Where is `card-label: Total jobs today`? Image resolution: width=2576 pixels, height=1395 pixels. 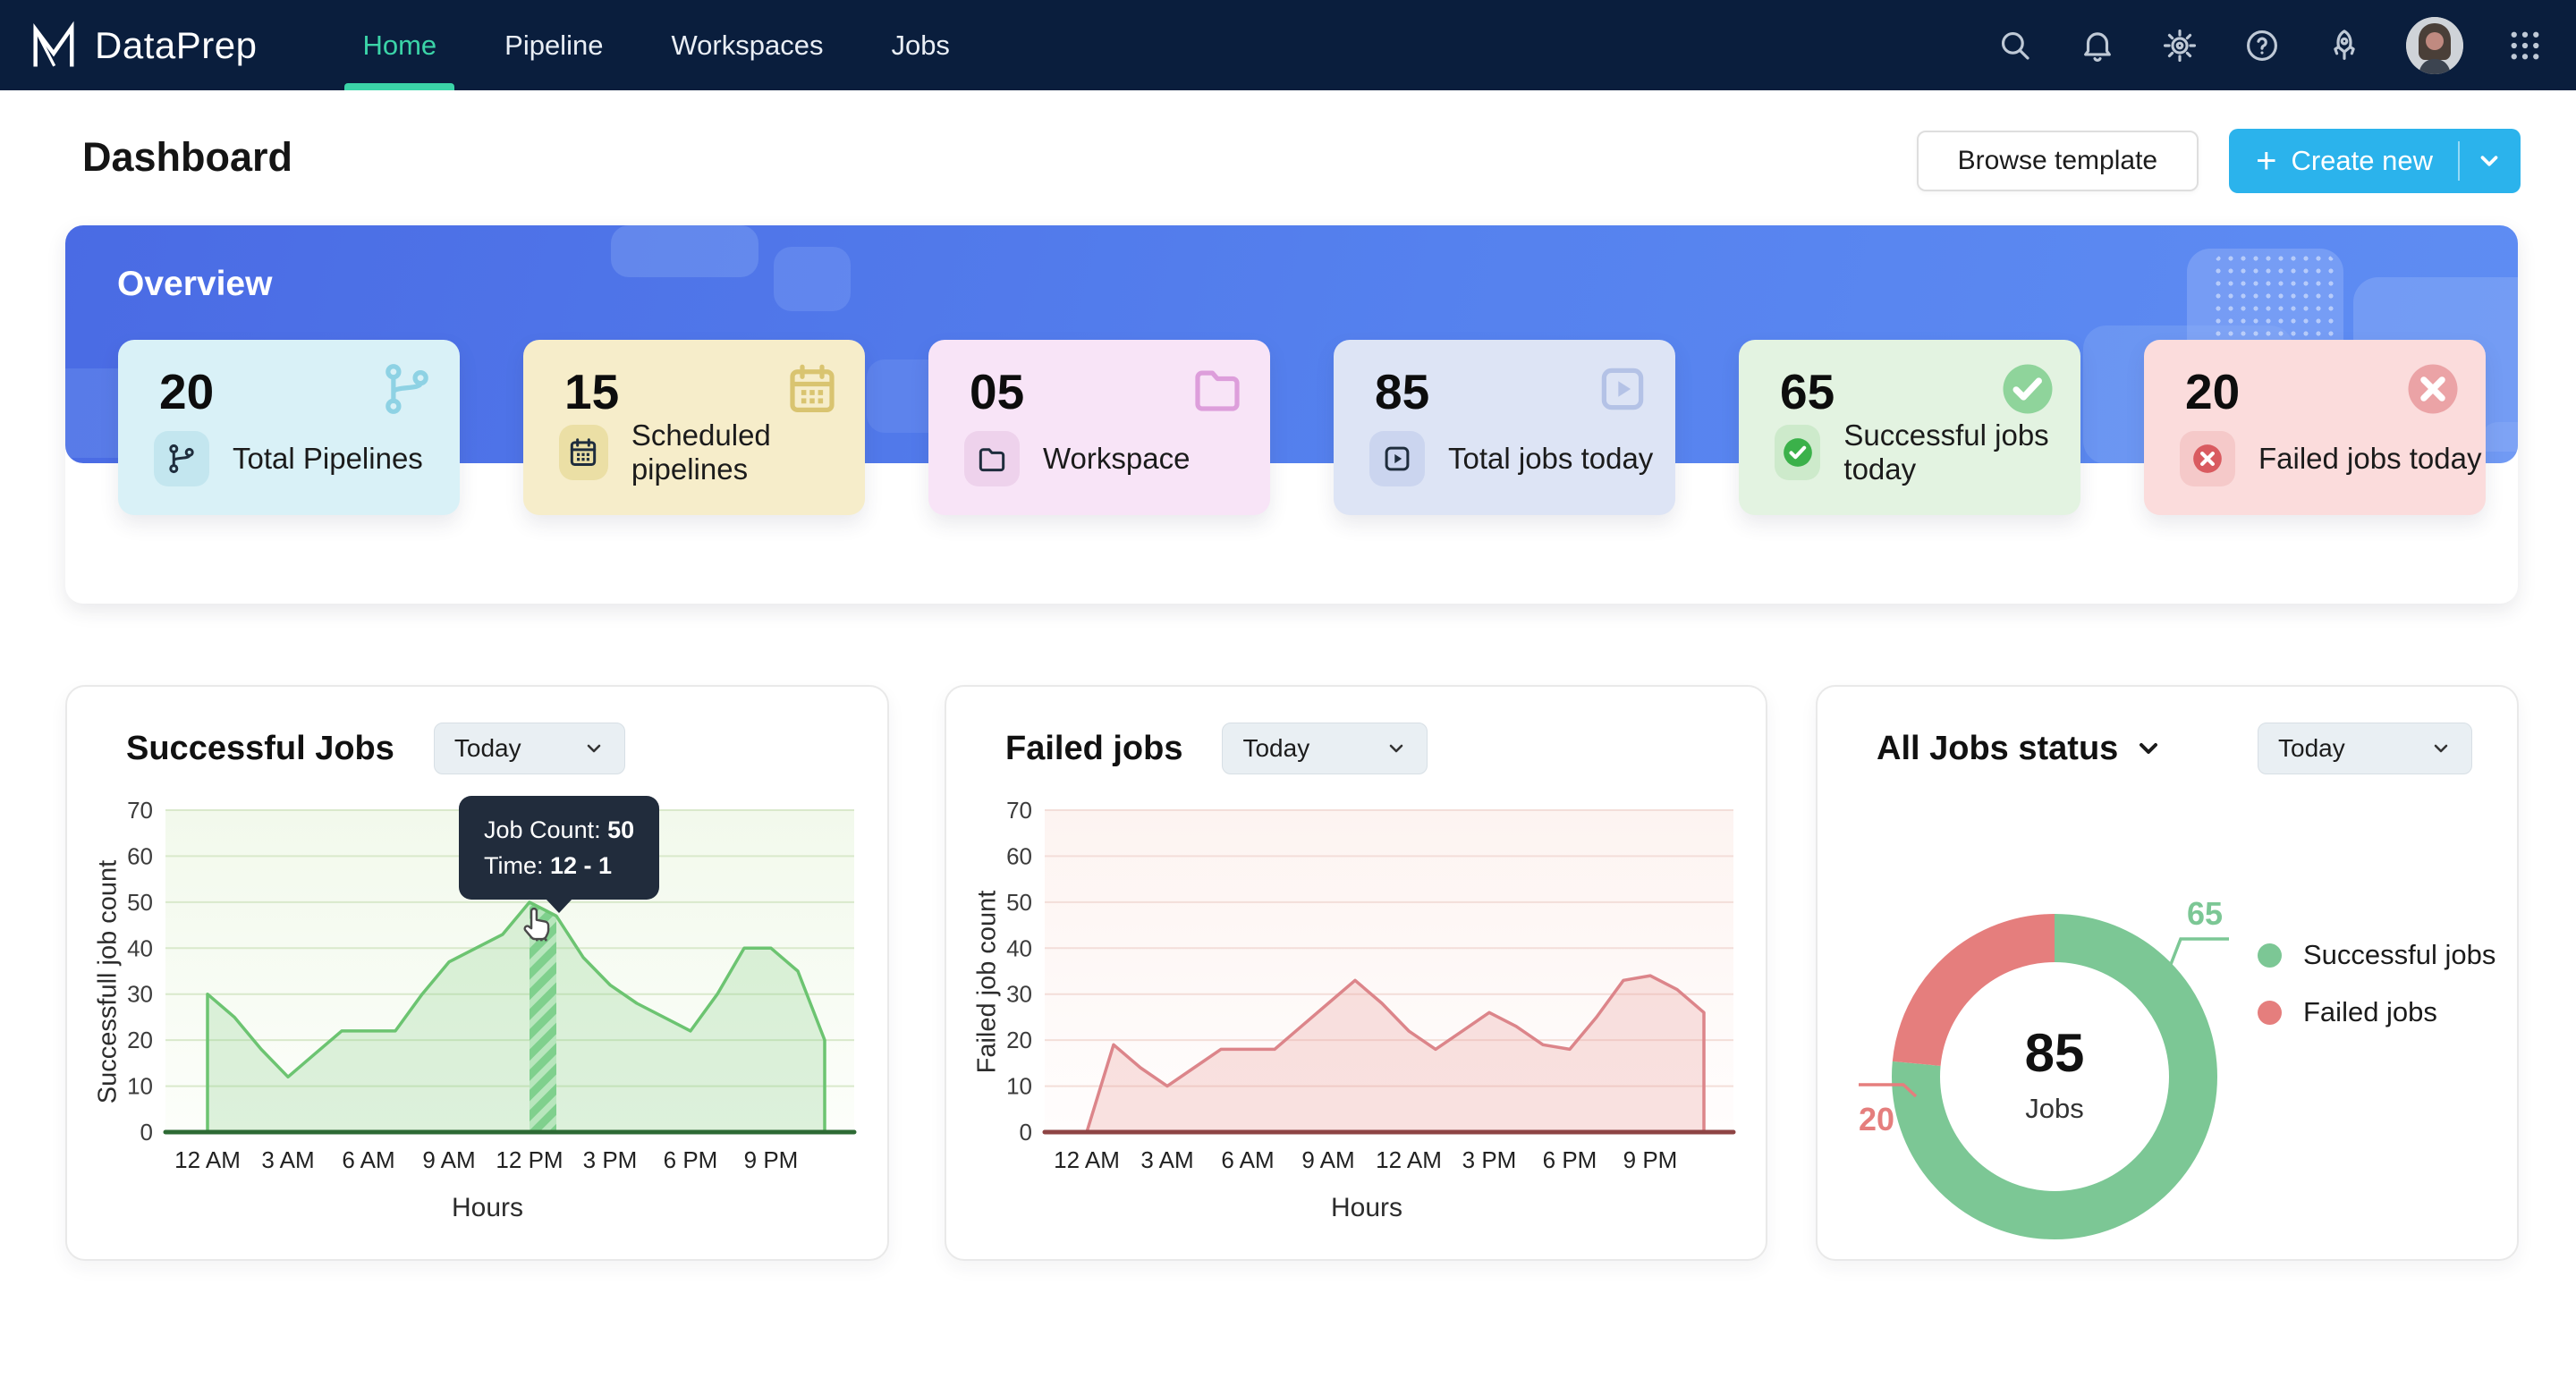 card-label: Total jobs today is located at coordinates (1551, 458).